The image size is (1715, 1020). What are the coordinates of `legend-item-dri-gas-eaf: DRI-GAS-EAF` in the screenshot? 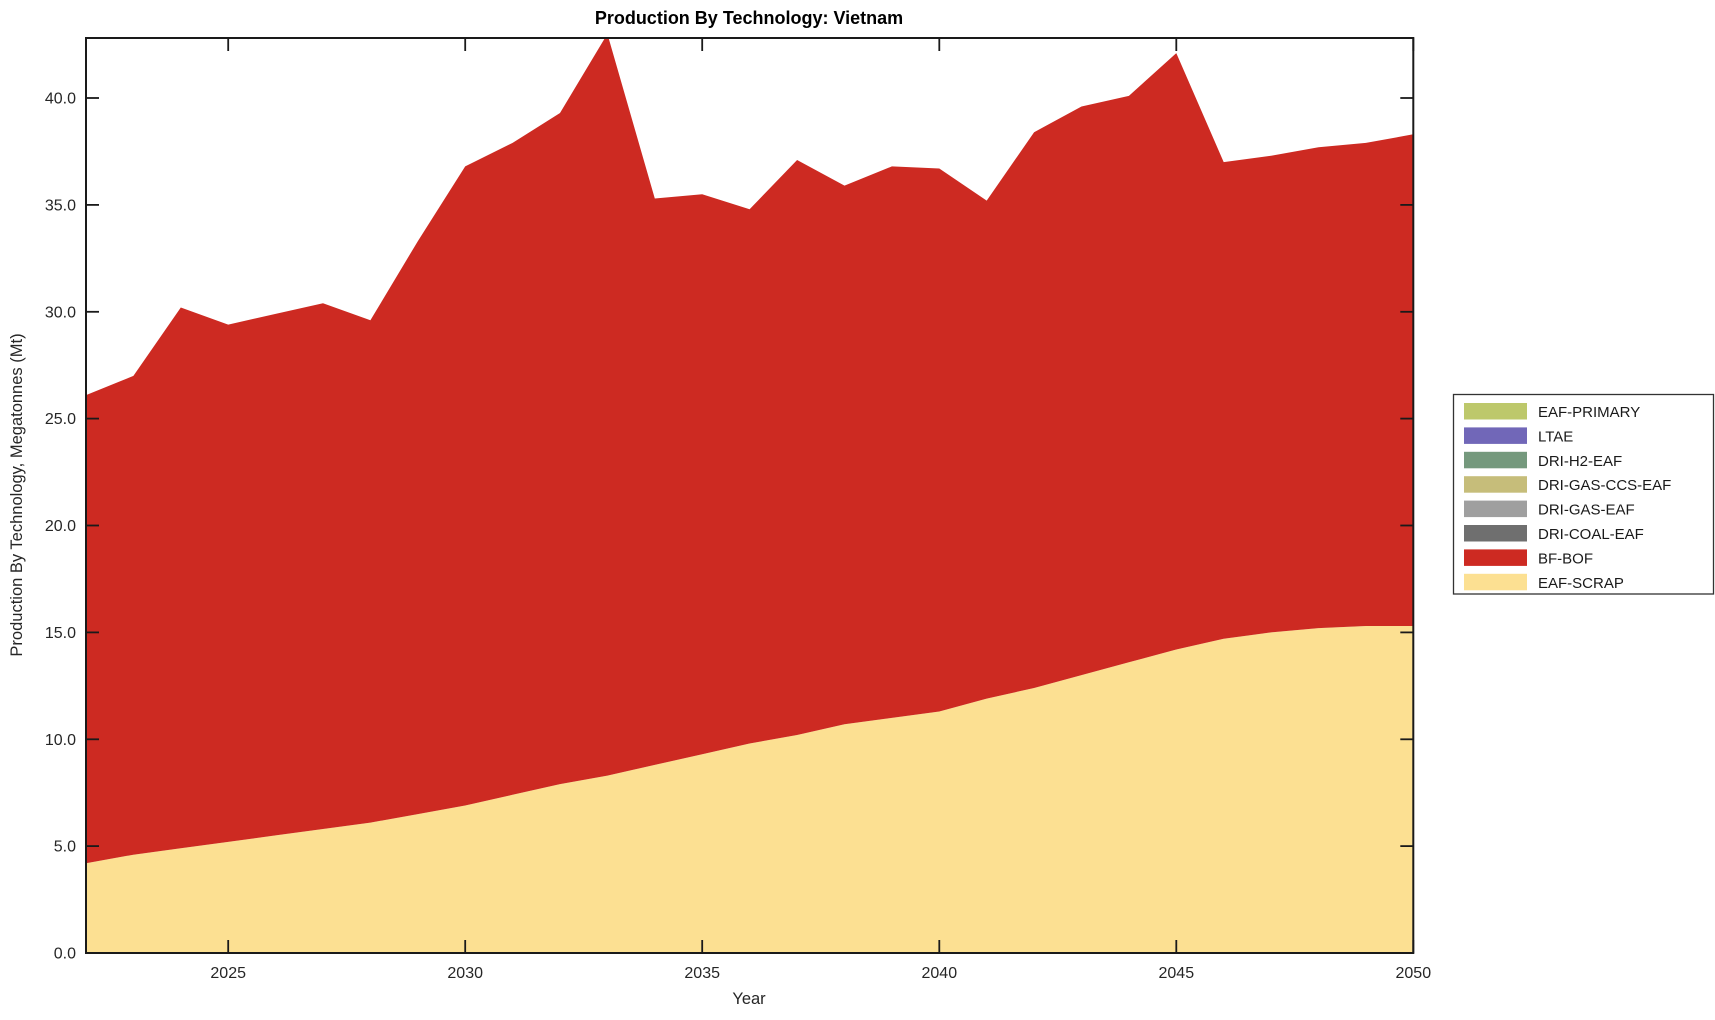 It's located at (1549, 509).